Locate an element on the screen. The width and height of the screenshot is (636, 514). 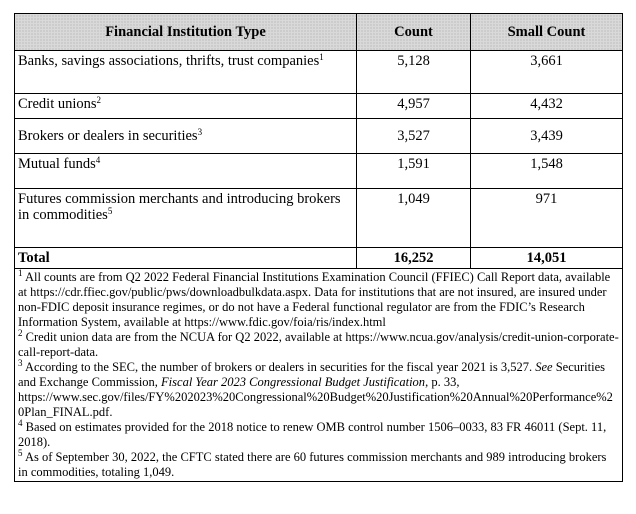
note-marker: 3 is located at coordinates (200, 132).